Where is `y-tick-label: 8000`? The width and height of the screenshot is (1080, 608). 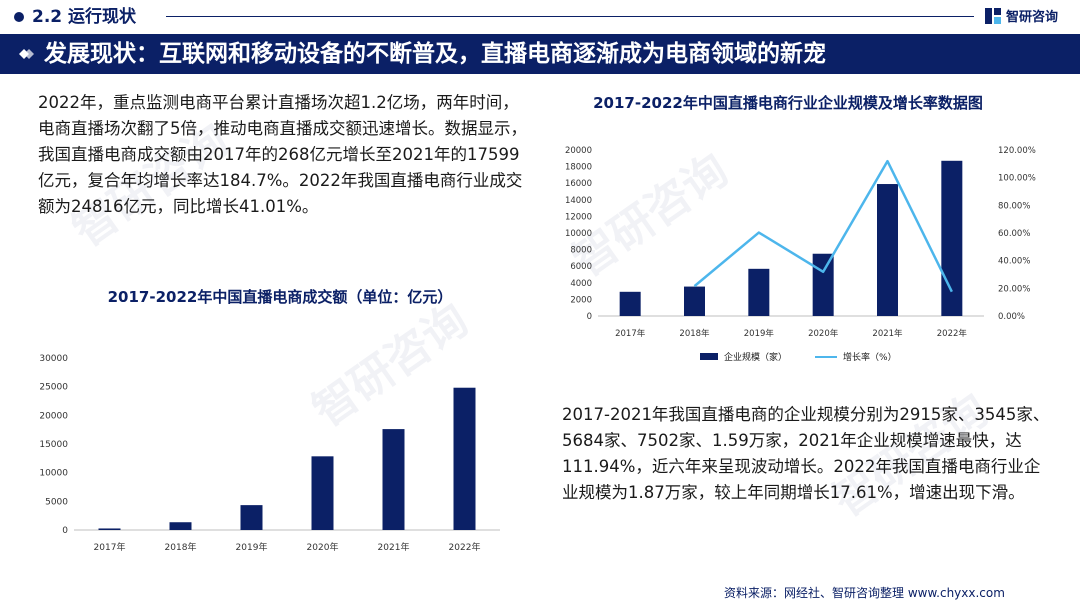 y-tick-label: 8000 is located at coordinates (581, 251).